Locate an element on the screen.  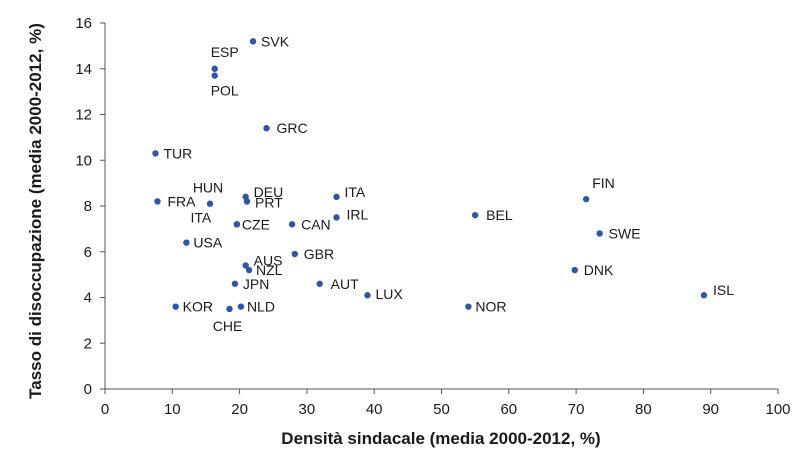
x-tick-label: 40 is located at coordinates (374, 409).